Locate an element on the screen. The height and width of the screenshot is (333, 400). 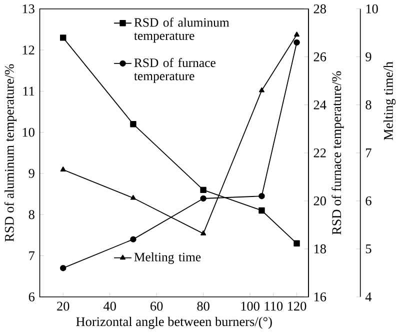
y2-tick-label: 26 is located at coordinates (320, 57).